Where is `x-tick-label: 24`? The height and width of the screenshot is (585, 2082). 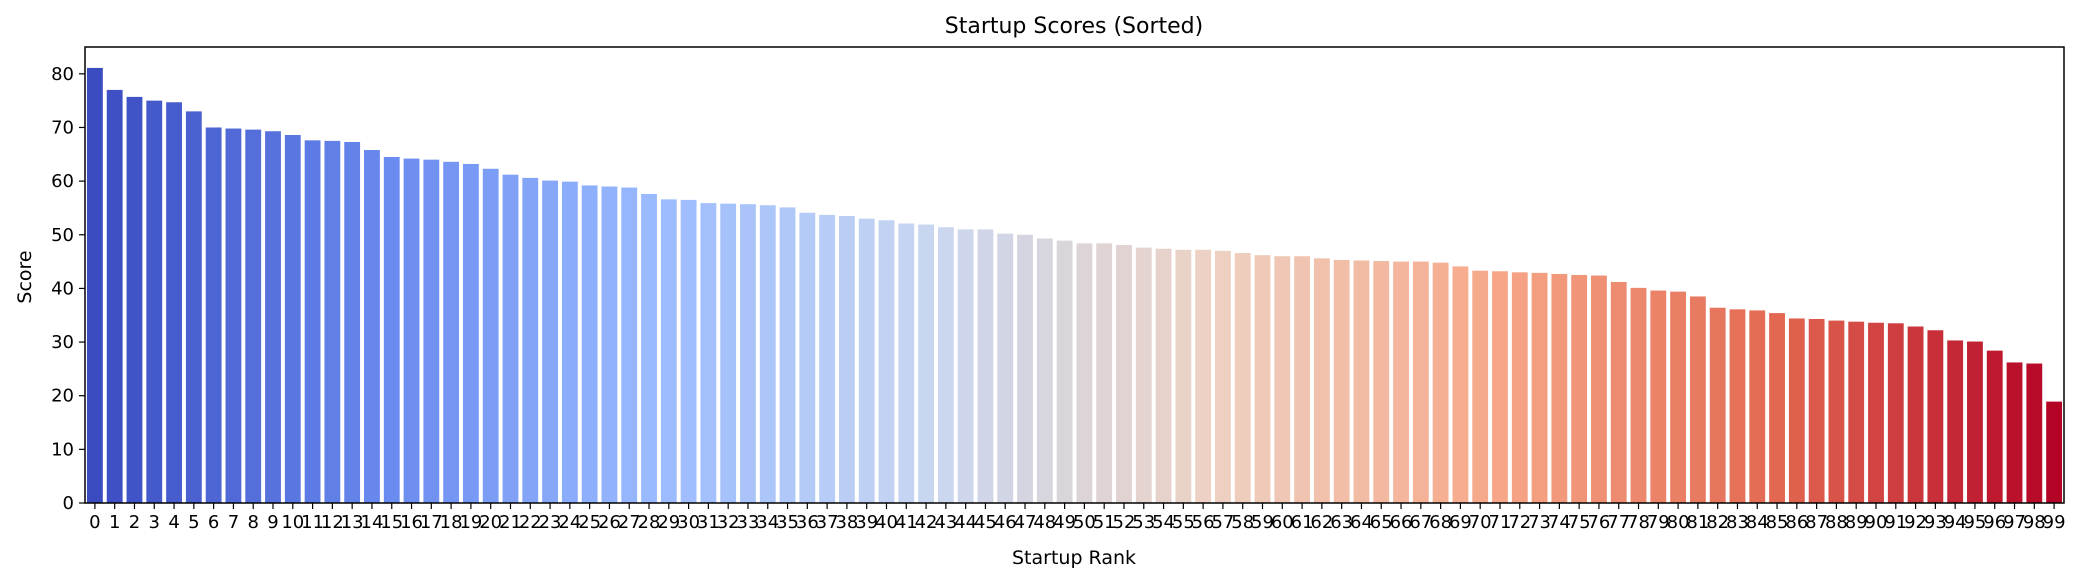 x-tick-label: 24 is located at coordinates (569, 522).